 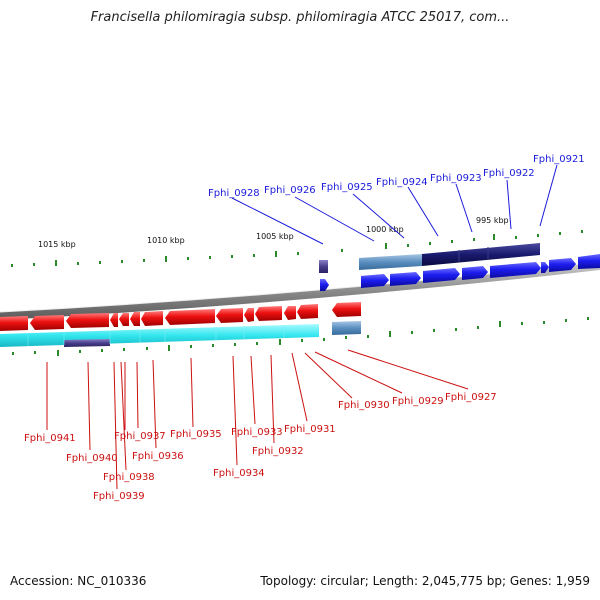 What do you see at coordinates (239, 473) in the screenshot?
I see `label-fphi-0934: Fphi_0934` at bounding box center [239, 473].